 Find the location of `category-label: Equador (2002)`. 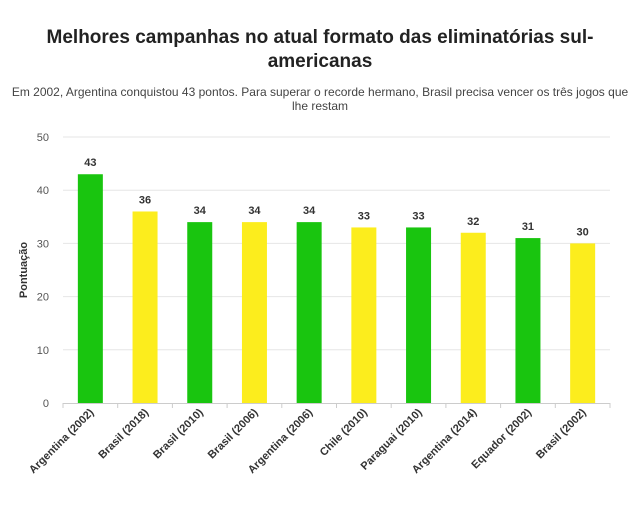

category-label: Equador (2002) is located at coordinates (501, 438).